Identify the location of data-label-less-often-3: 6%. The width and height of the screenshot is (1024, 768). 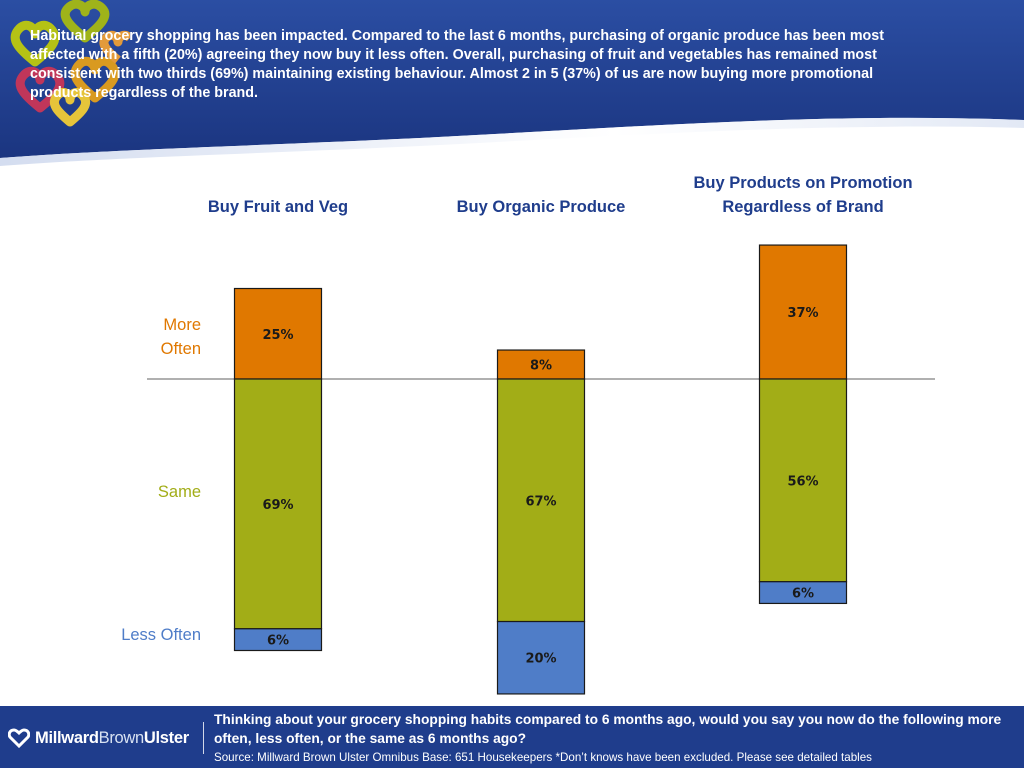
(803, 594).